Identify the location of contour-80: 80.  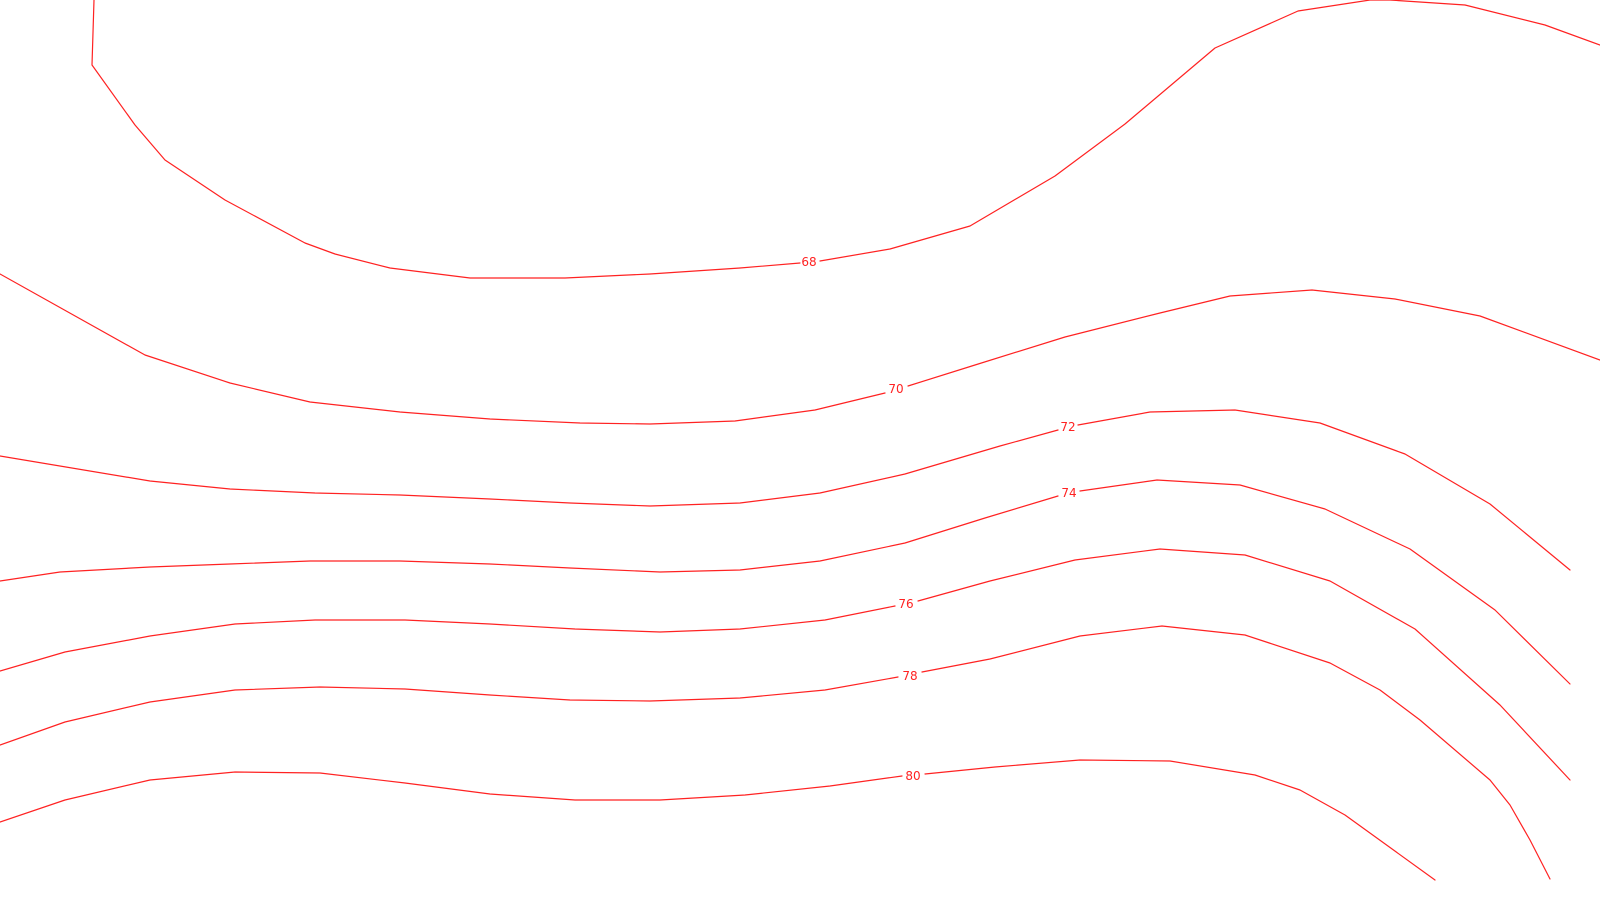
(718, 820).